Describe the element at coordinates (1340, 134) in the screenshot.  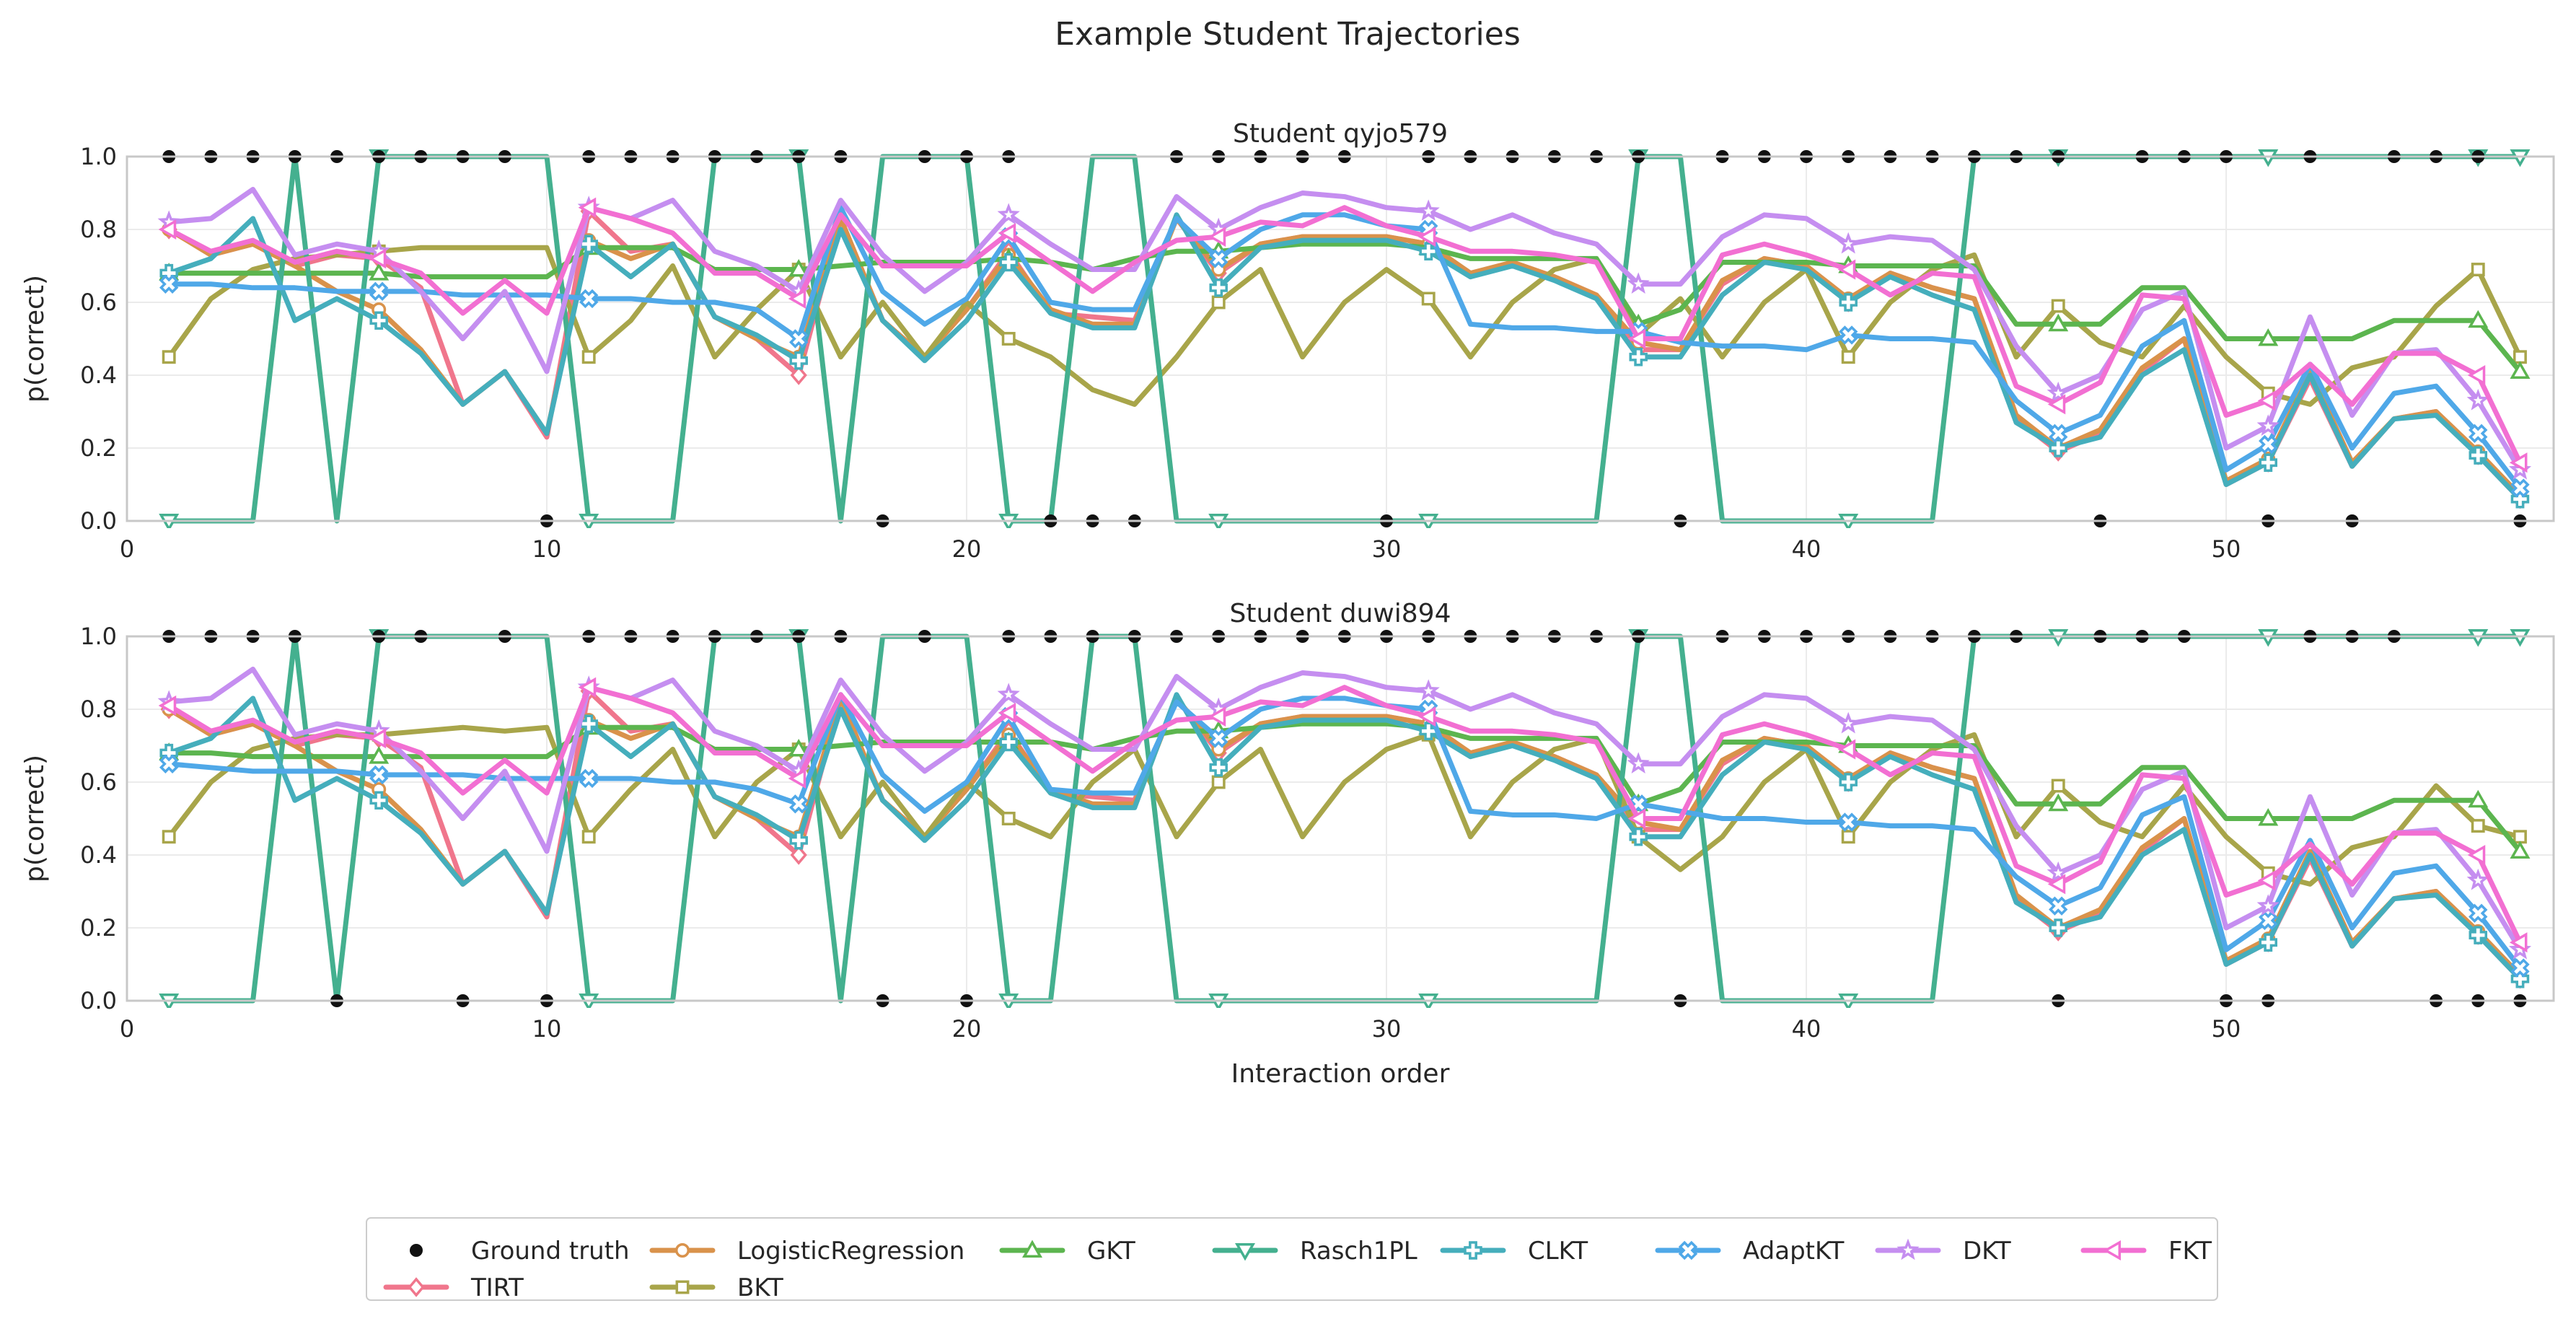
I see `panel-title: Student qyjo579` at that location.